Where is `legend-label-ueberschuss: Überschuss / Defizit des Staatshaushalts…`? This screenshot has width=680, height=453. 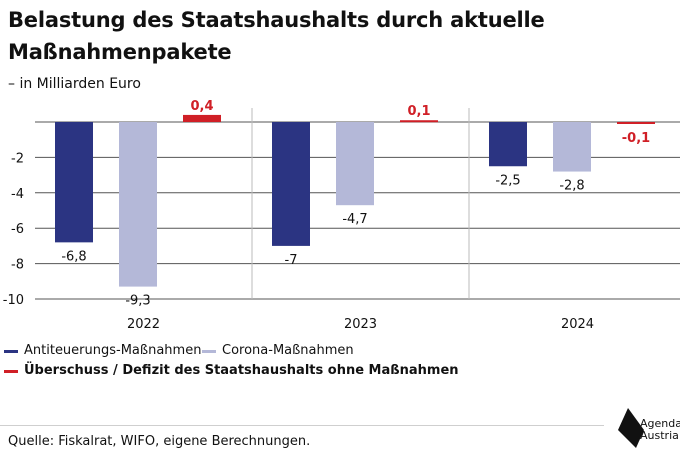 legend-label-ueberschuss: Überschuss / Defizit des Staatshaushalts… is located at coordinates (241, 370).